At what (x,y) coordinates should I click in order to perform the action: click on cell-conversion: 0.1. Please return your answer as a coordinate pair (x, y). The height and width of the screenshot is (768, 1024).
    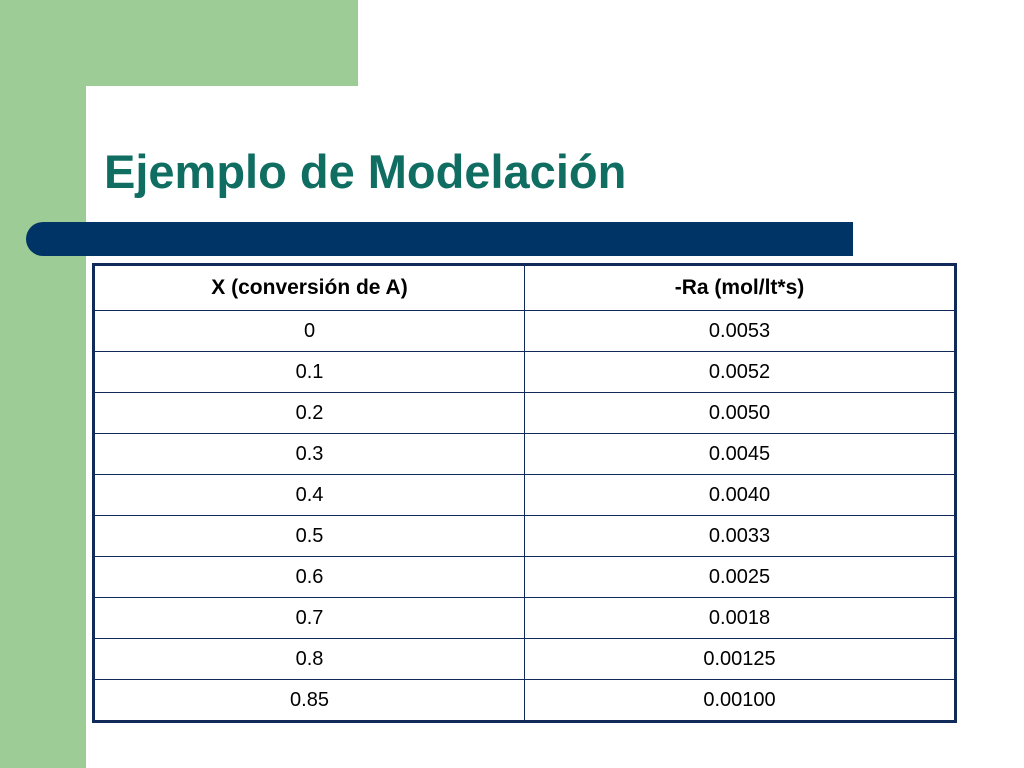
    Looking at the image, I should click on (309, 372).